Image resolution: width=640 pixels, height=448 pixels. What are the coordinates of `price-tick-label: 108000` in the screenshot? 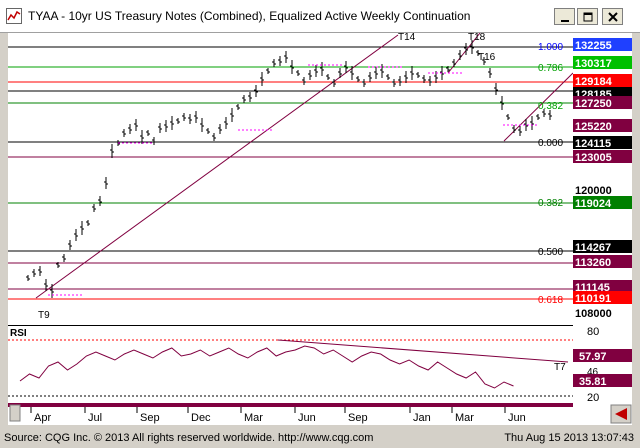 It's located at (593, 314).